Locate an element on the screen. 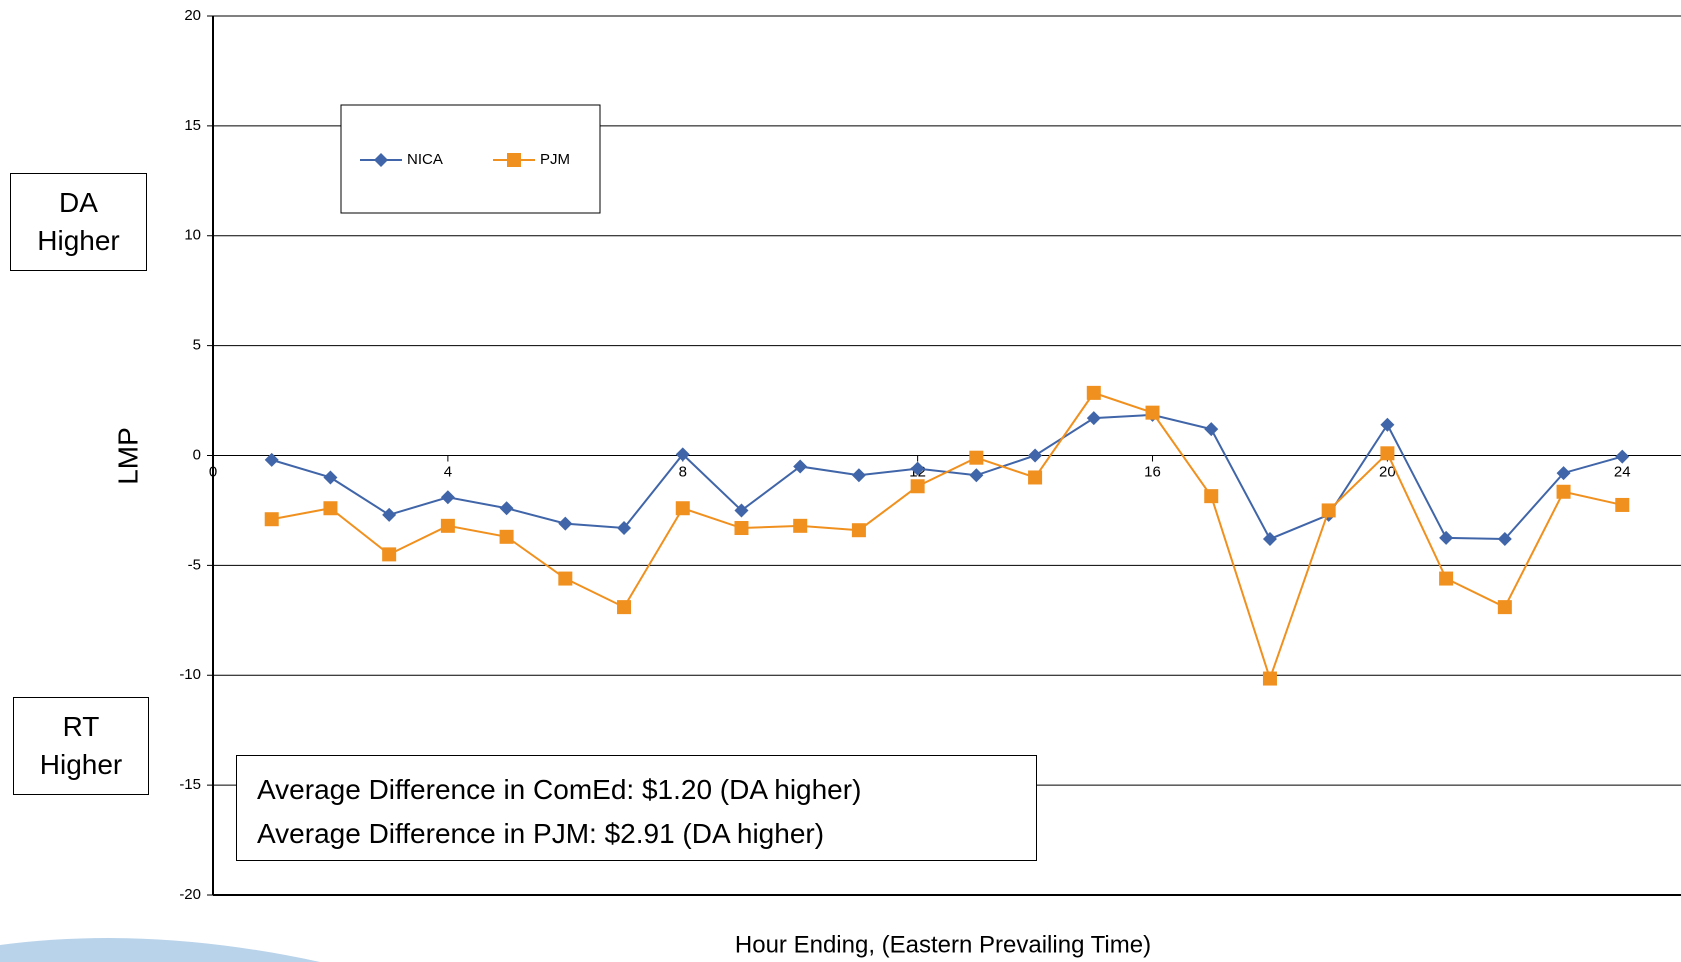 Image resolution: width=1681 pixels, height=962 pixels. da-text: DA Higher is located at coordinates (78, 221).